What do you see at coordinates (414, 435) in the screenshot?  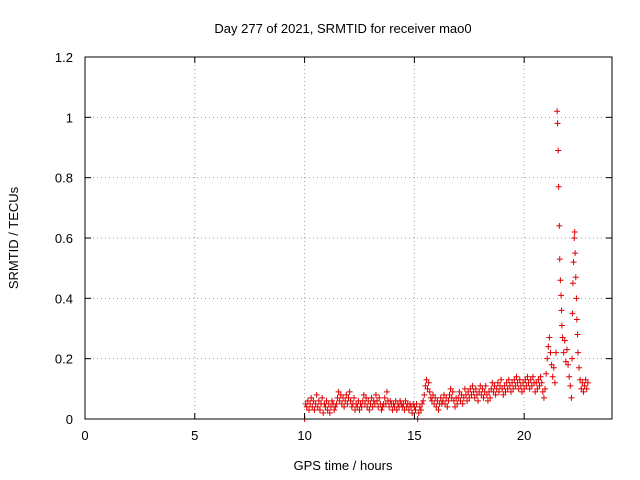 I see `x-tick-label: 15` at bounding box center [414, 435].